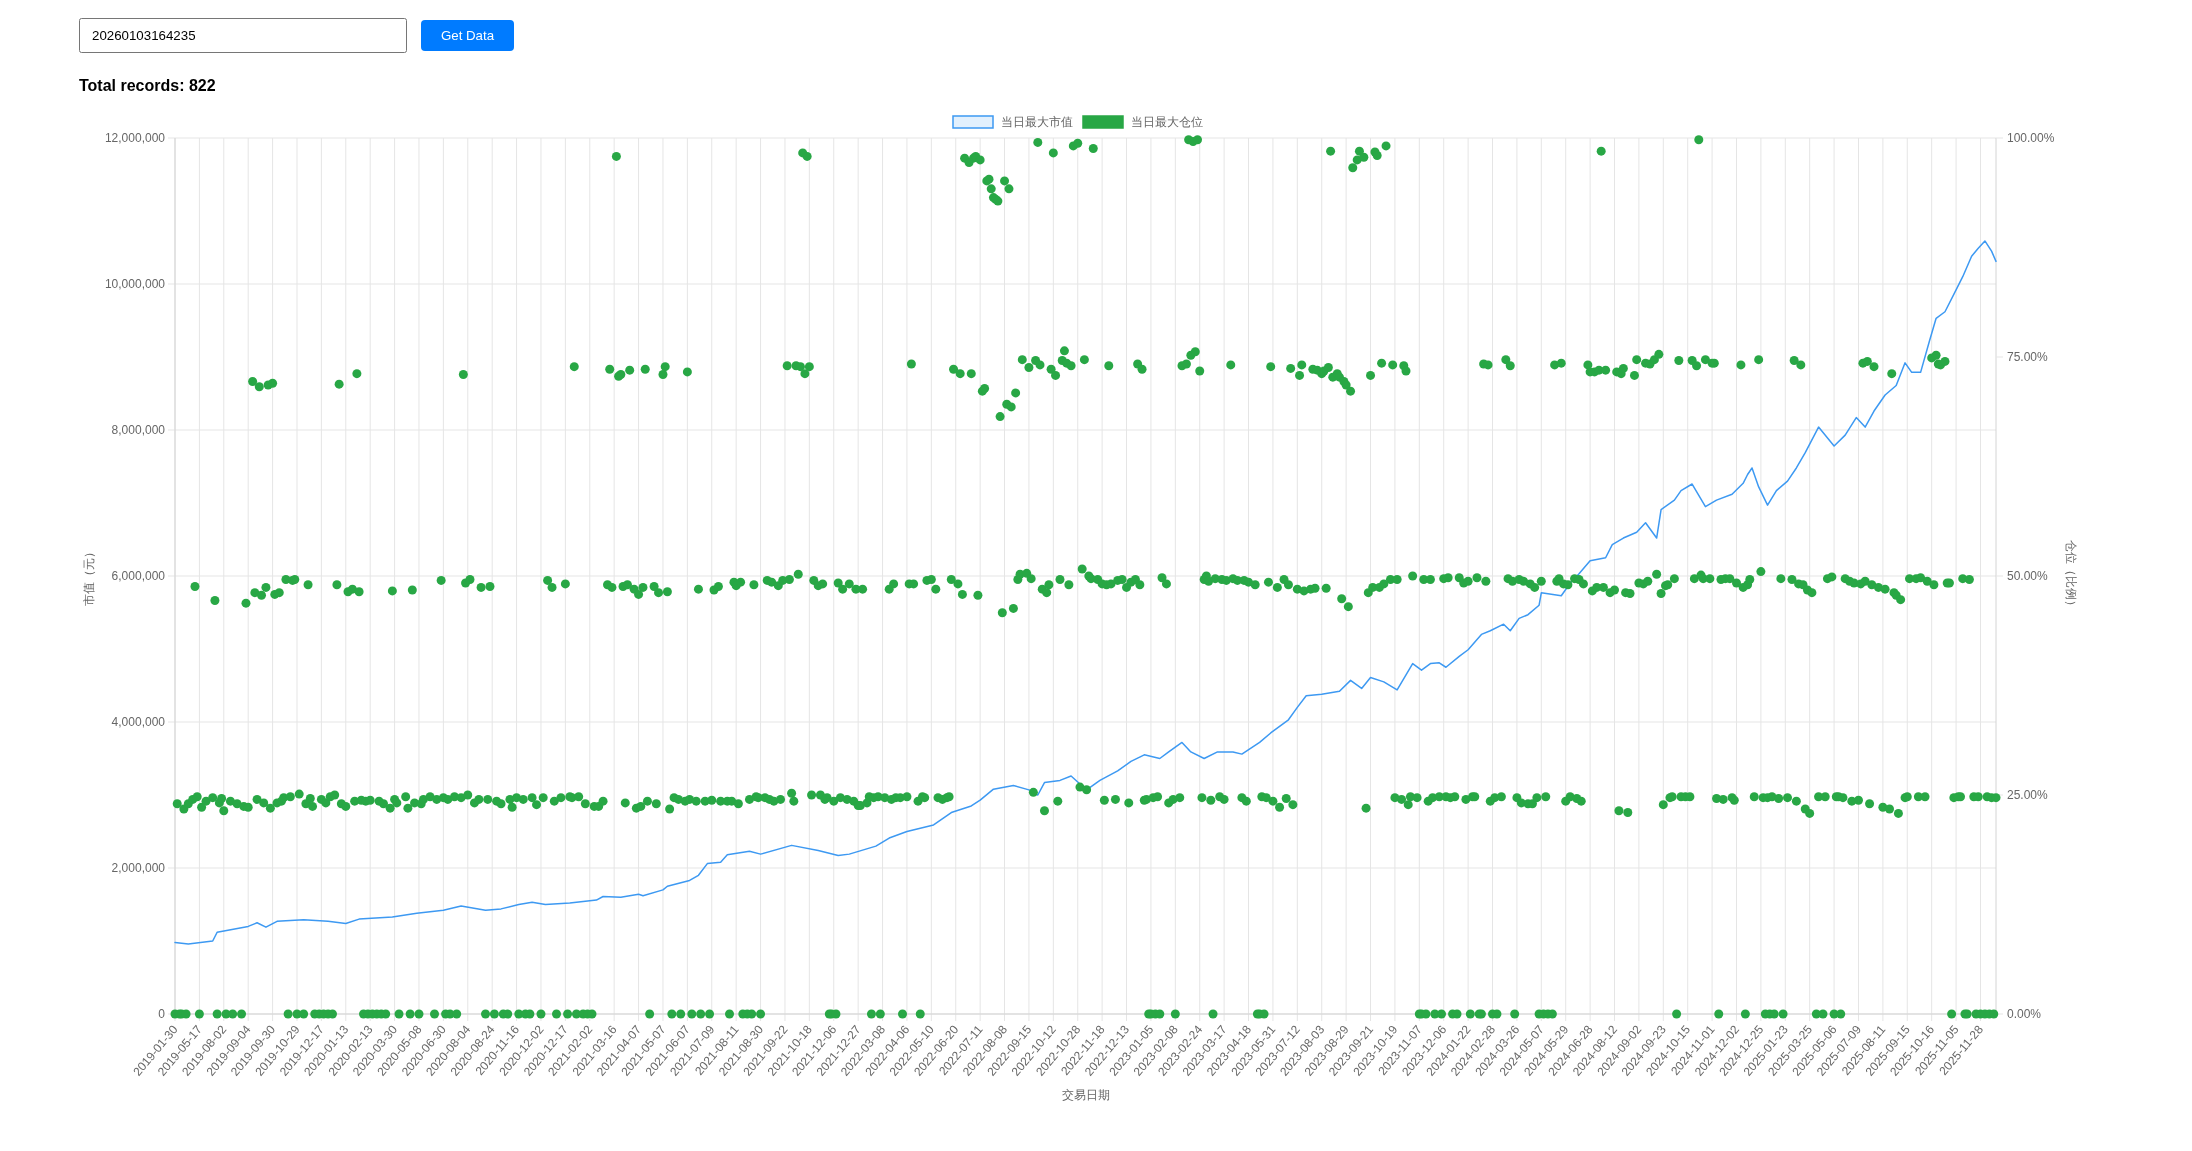  I want to click on y-tick-label: 8,000,000, so click(138, 430).